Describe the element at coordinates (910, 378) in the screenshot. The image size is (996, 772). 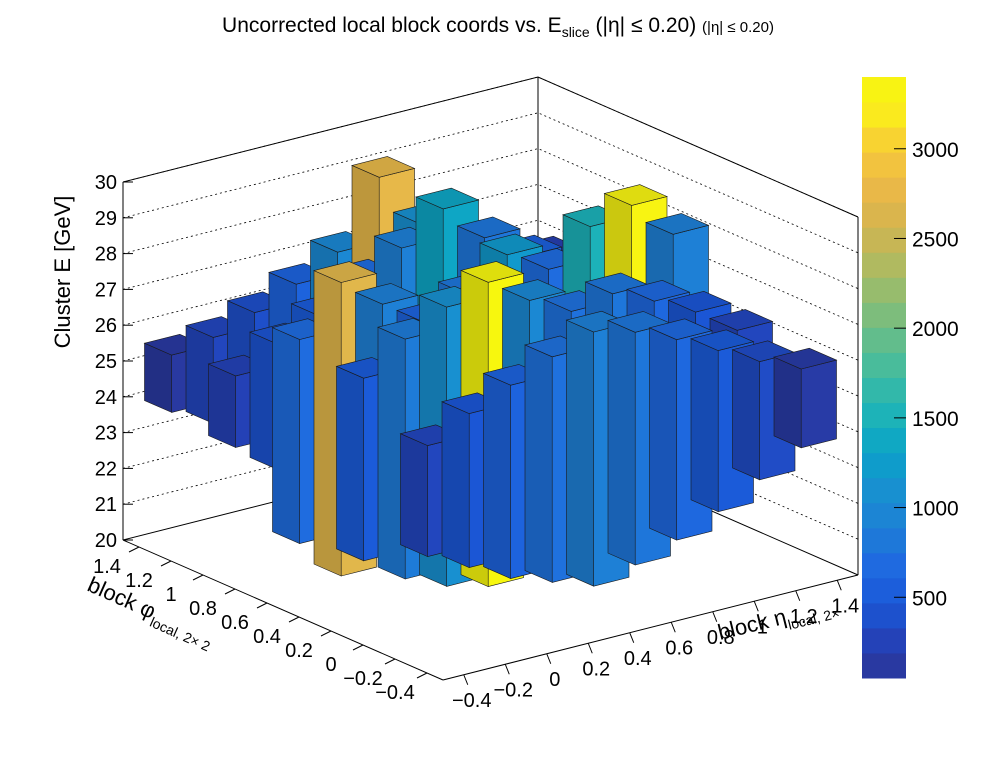
I see `color-bar: 500 1000 1500 2000 2500 3000` at that location.